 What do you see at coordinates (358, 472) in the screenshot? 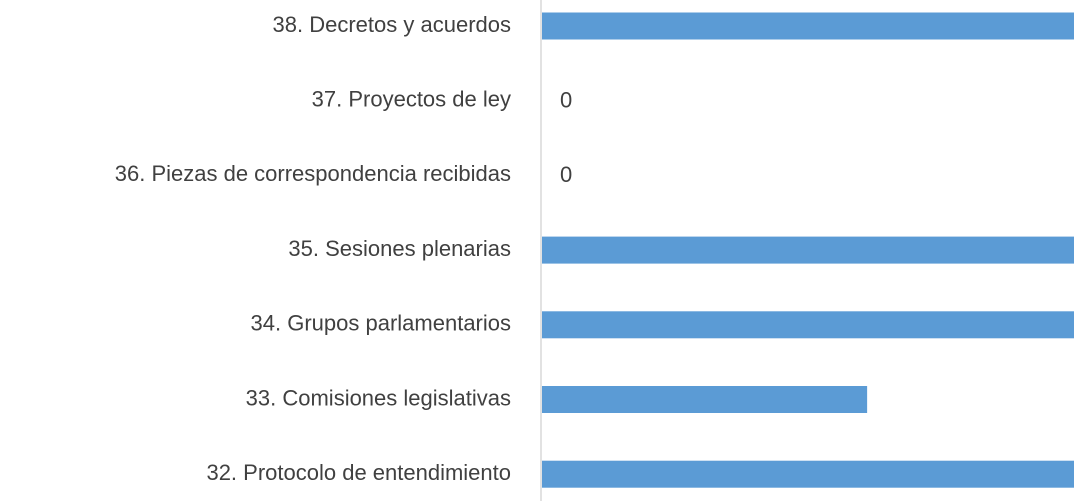
I see `category-label: 32. Protocolo de entendimiento` at bounding box center [358, 472].